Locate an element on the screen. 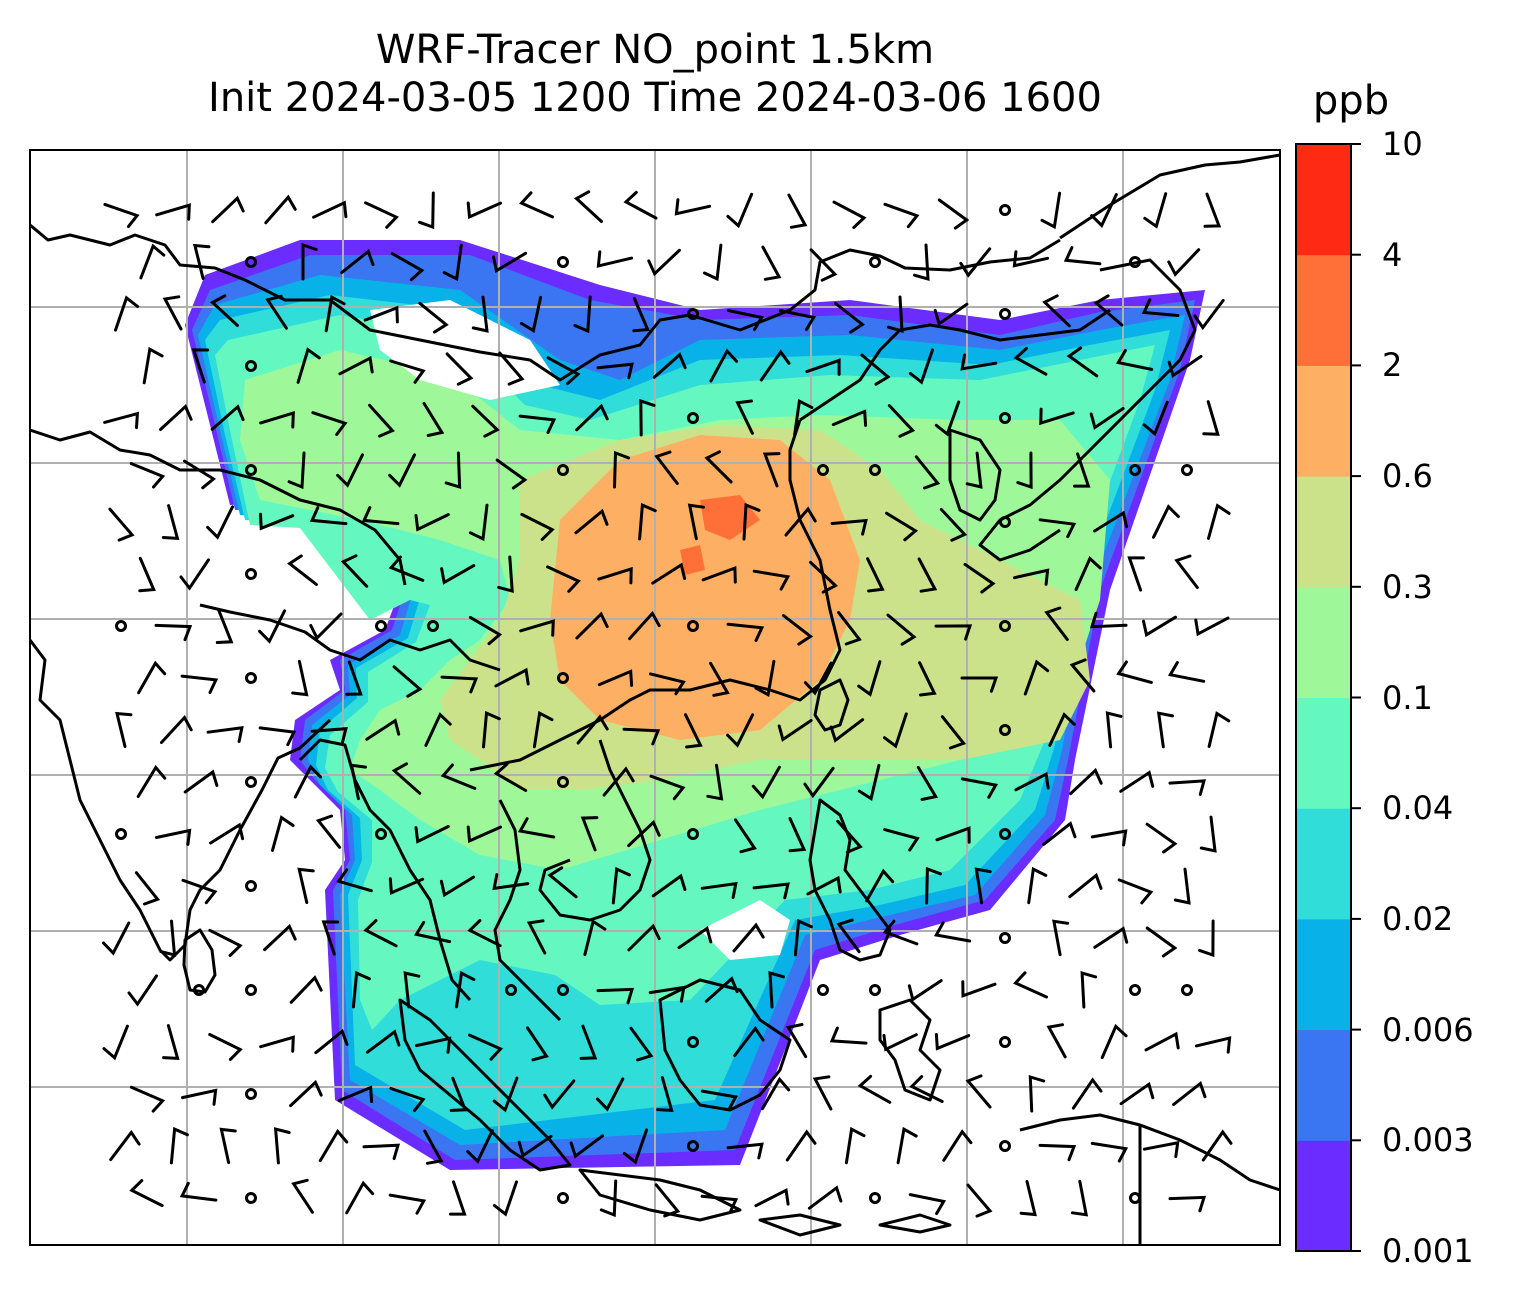 The image size is (1528, 1306). colorbar-tick-label: 0.006 is located at coordinates (1428, 1029).